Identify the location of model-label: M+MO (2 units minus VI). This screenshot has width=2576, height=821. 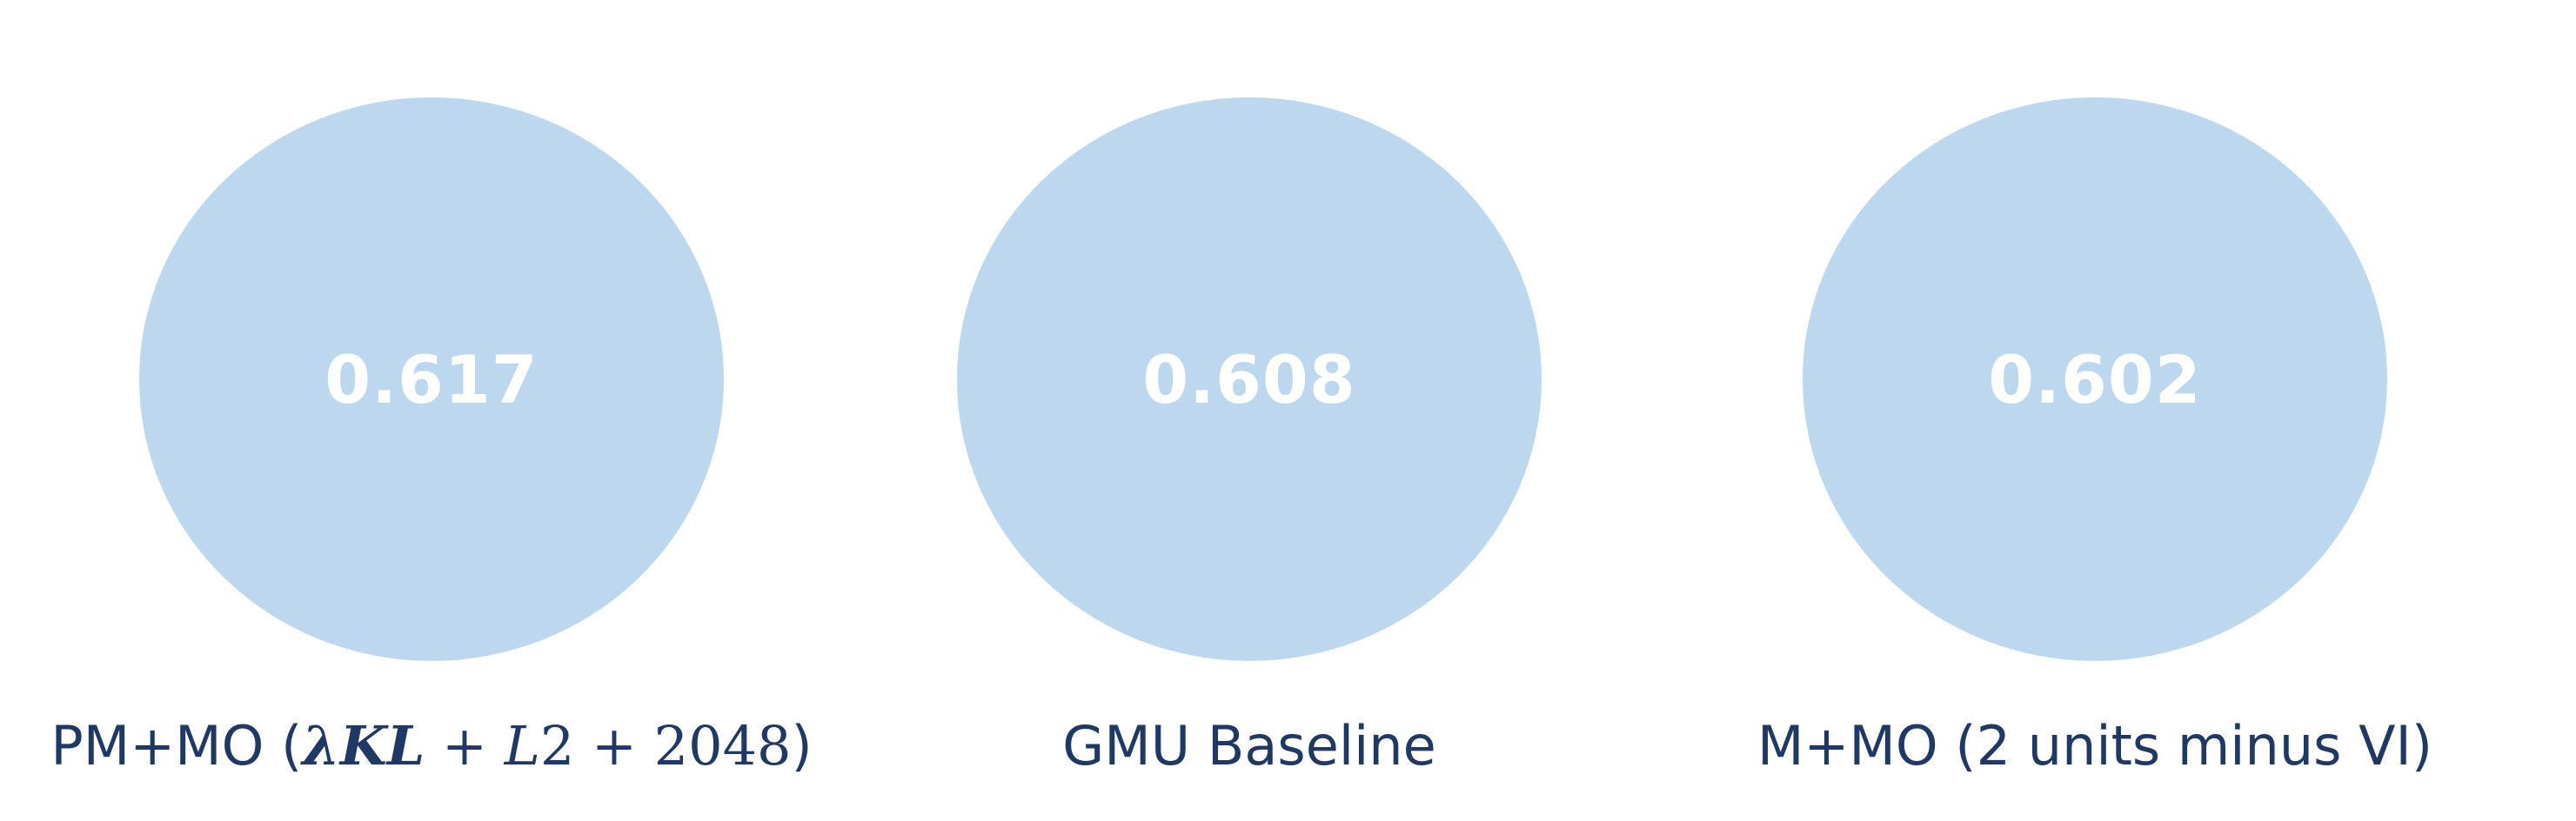
(2094, 746).